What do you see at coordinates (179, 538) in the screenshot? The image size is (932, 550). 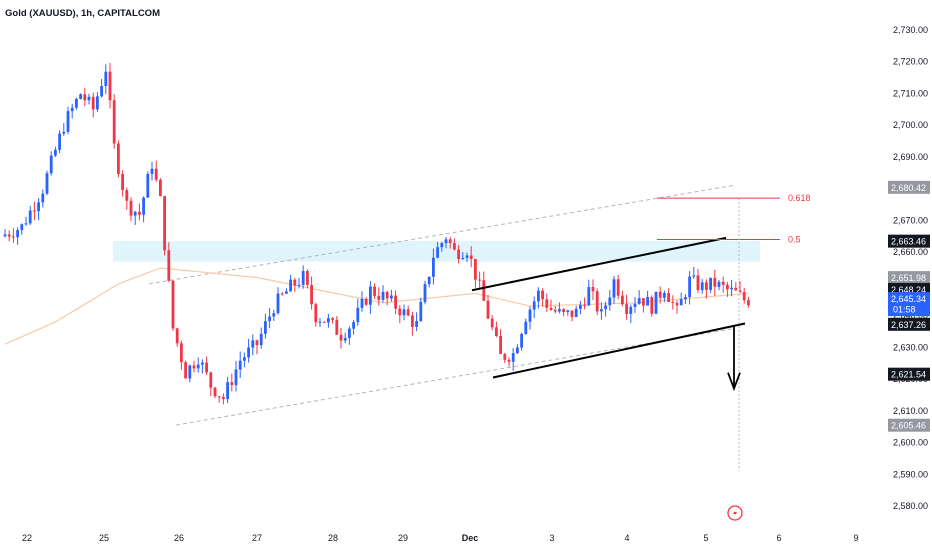 I see `x-tick-label: 26` at bounding box center [179, 538].